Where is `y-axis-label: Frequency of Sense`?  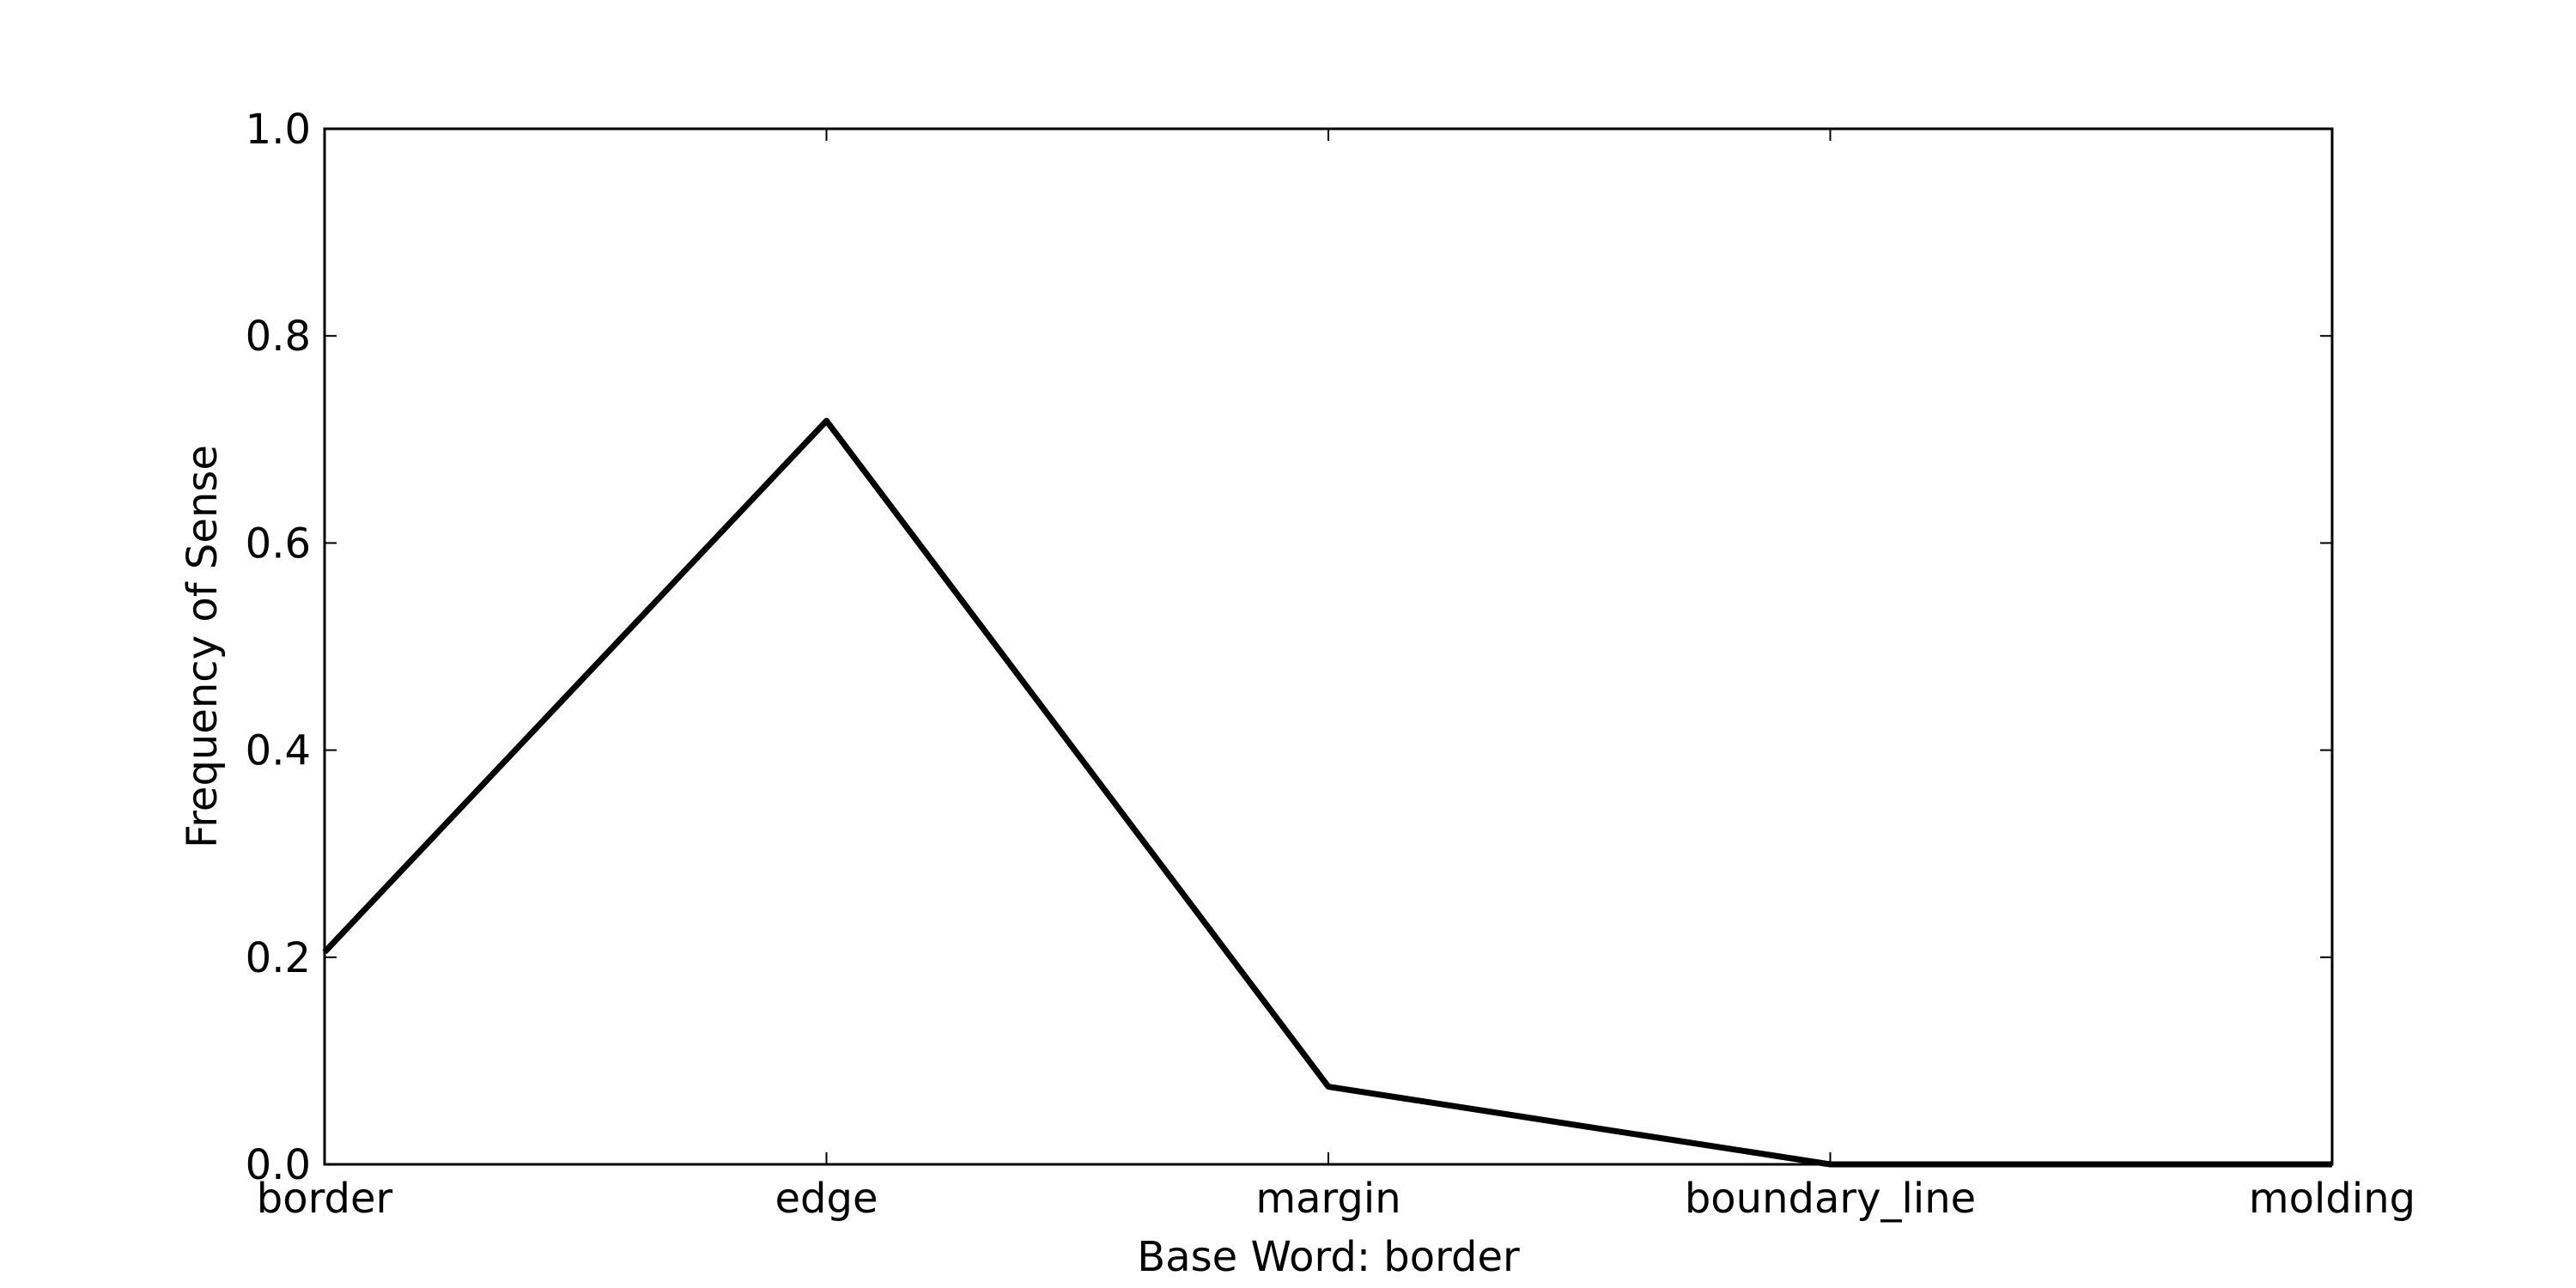
y-axis-label: Frequency of Sense is located at coordinates (203, 647).